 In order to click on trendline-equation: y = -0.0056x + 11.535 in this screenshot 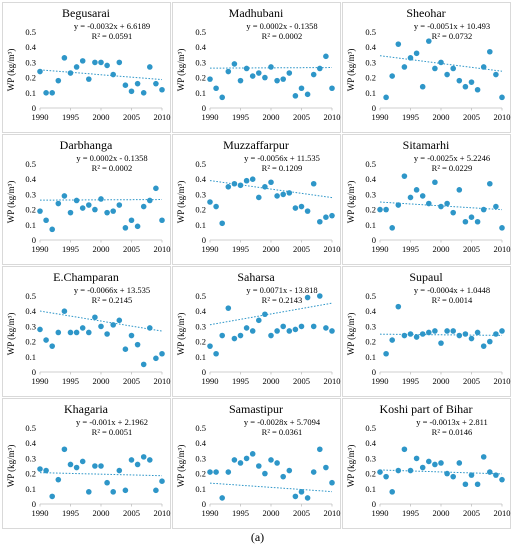, I will do `click(282, 158)`.